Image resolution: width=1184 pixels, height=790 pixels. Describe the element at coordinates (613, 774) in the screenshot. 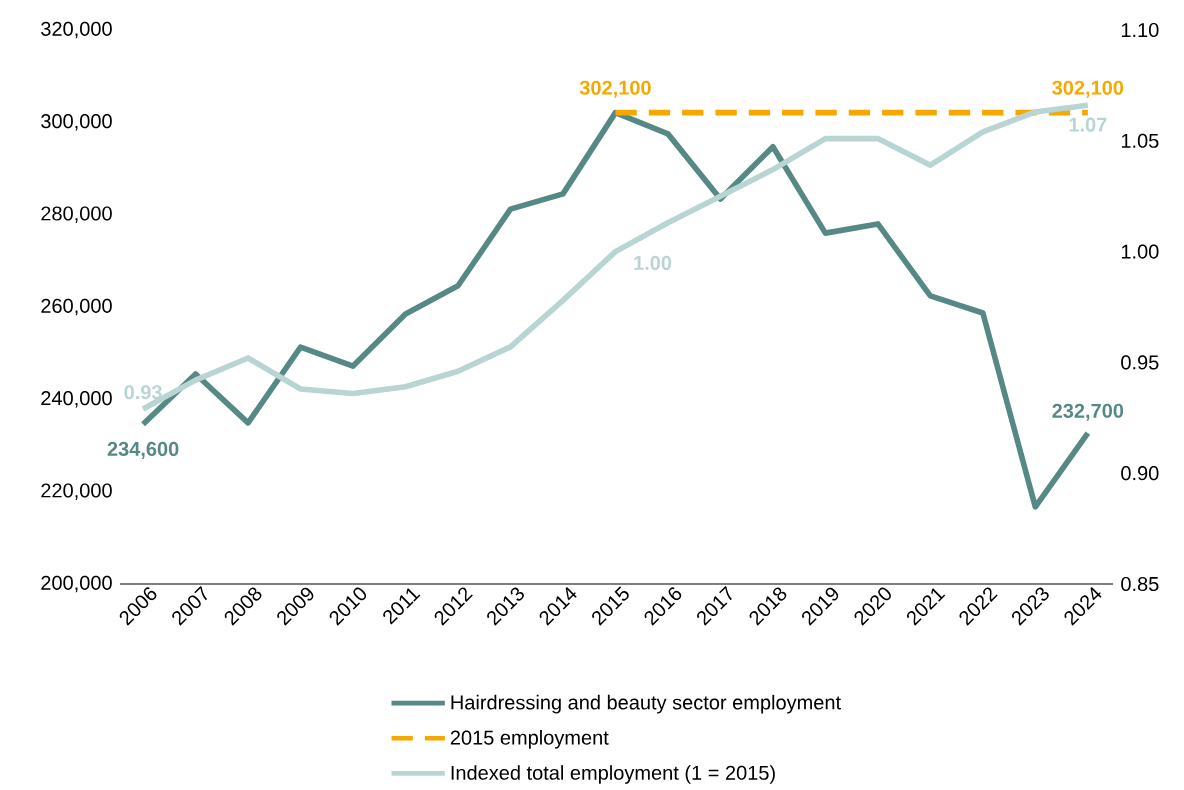

I see `legend-label: Indexed total employment (1 = 2015)` at that location.